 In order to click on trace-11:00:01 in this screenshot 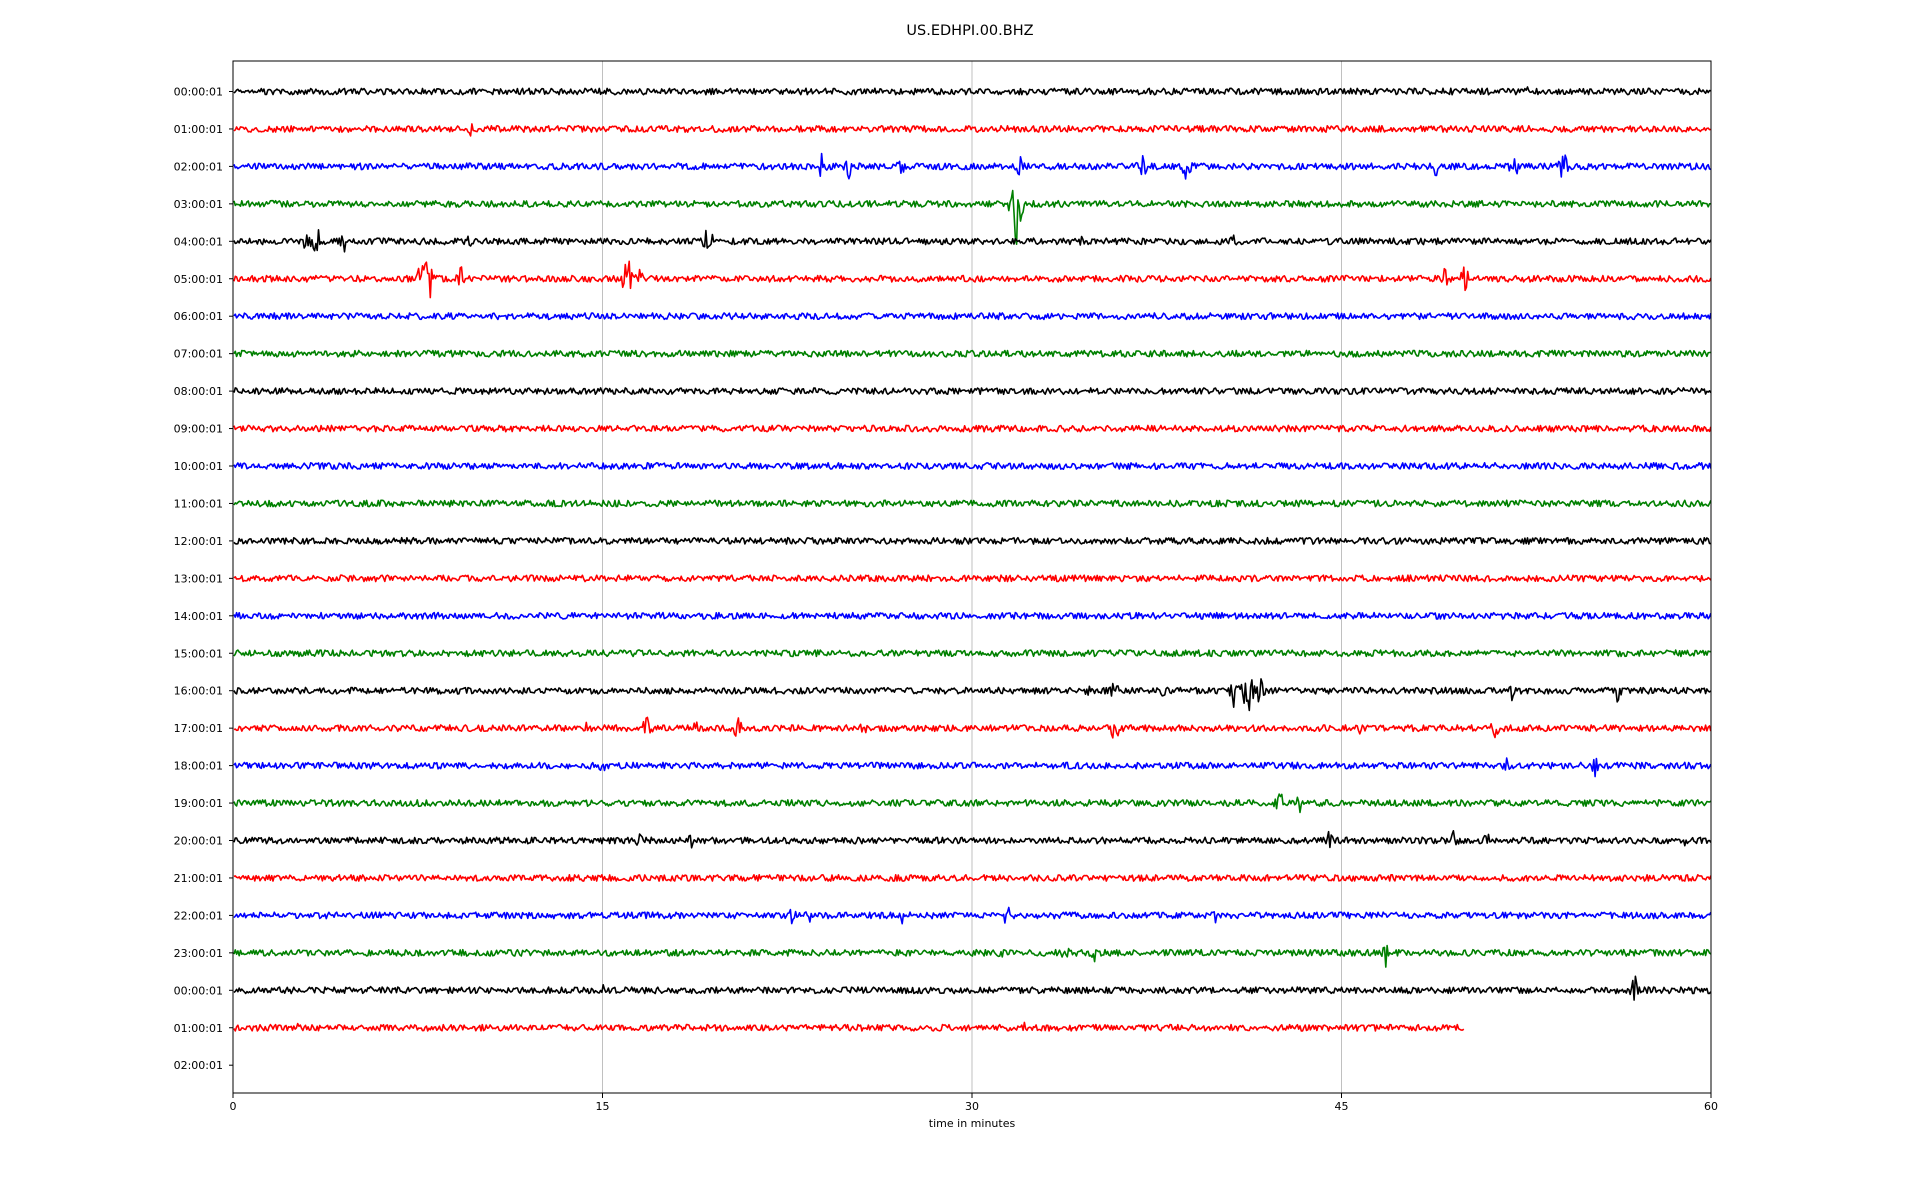, I will do `click(972, 503)`.